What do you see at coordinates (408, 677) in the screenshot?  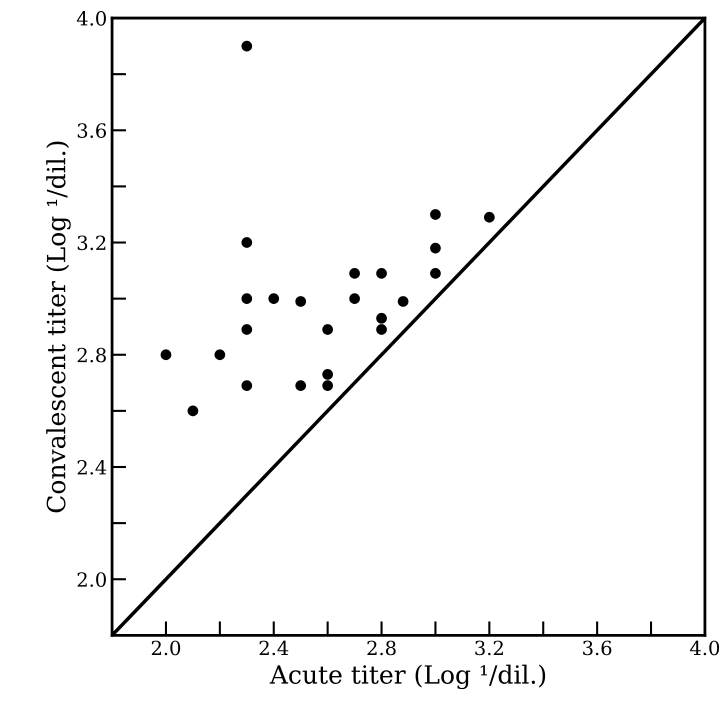 I see `x-axis-title: Acute titer (Log ¹/dil.)` at bounding box center [408, 677].